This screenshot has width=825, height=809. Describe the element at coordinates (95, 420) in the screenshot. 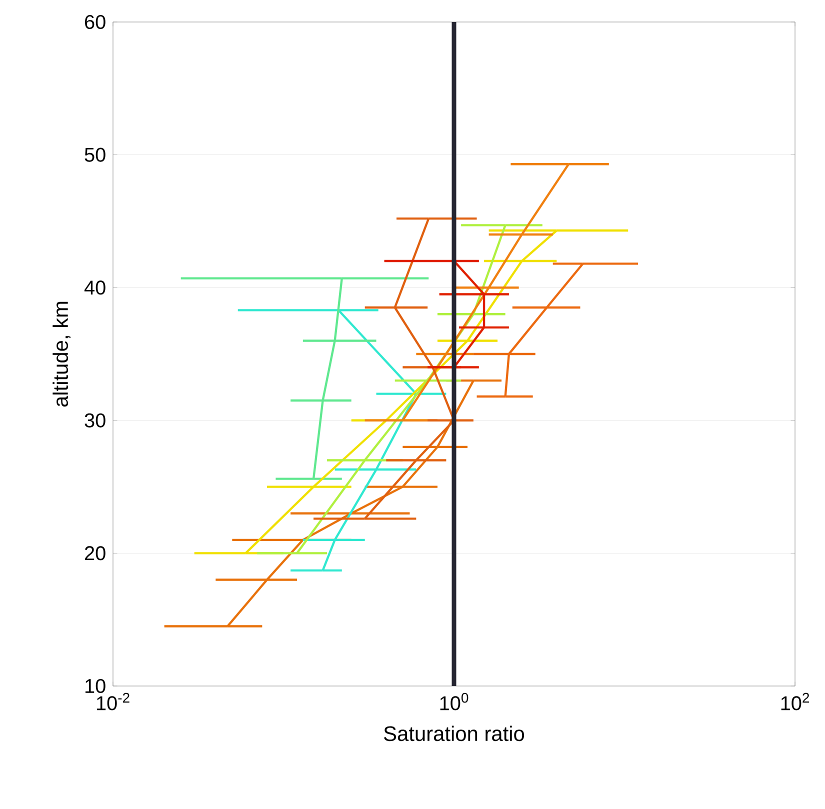

I see `y-tick-label: 30` at that location.